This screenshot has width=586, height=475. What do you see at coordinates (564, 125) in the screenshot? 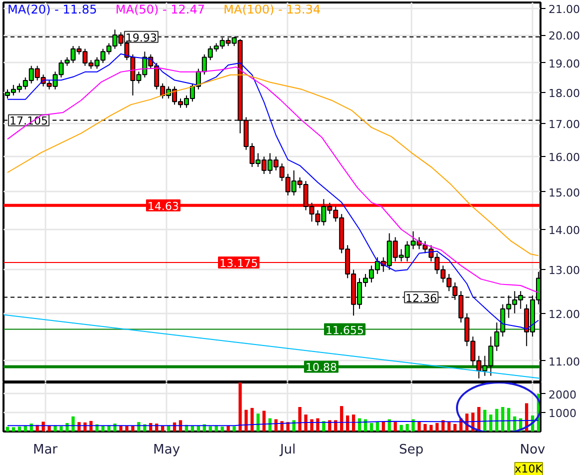
I see `y-tick-label: 17.00` at bounding box center [564, 125].